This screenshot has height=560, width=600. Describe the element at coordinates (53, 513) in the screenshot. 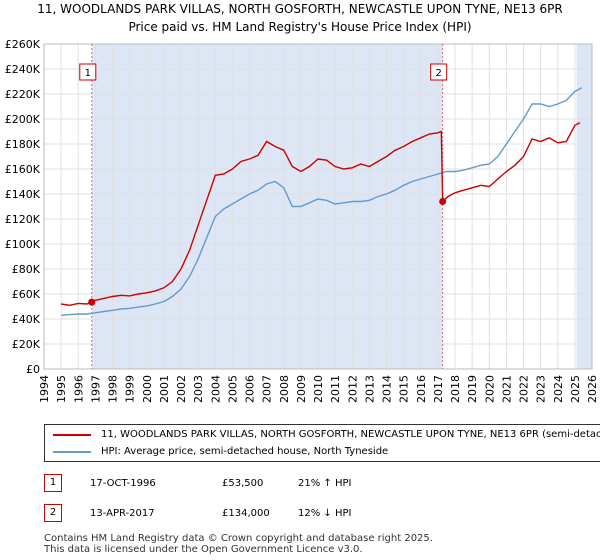

I see `transaction-marker: 2` at that location.